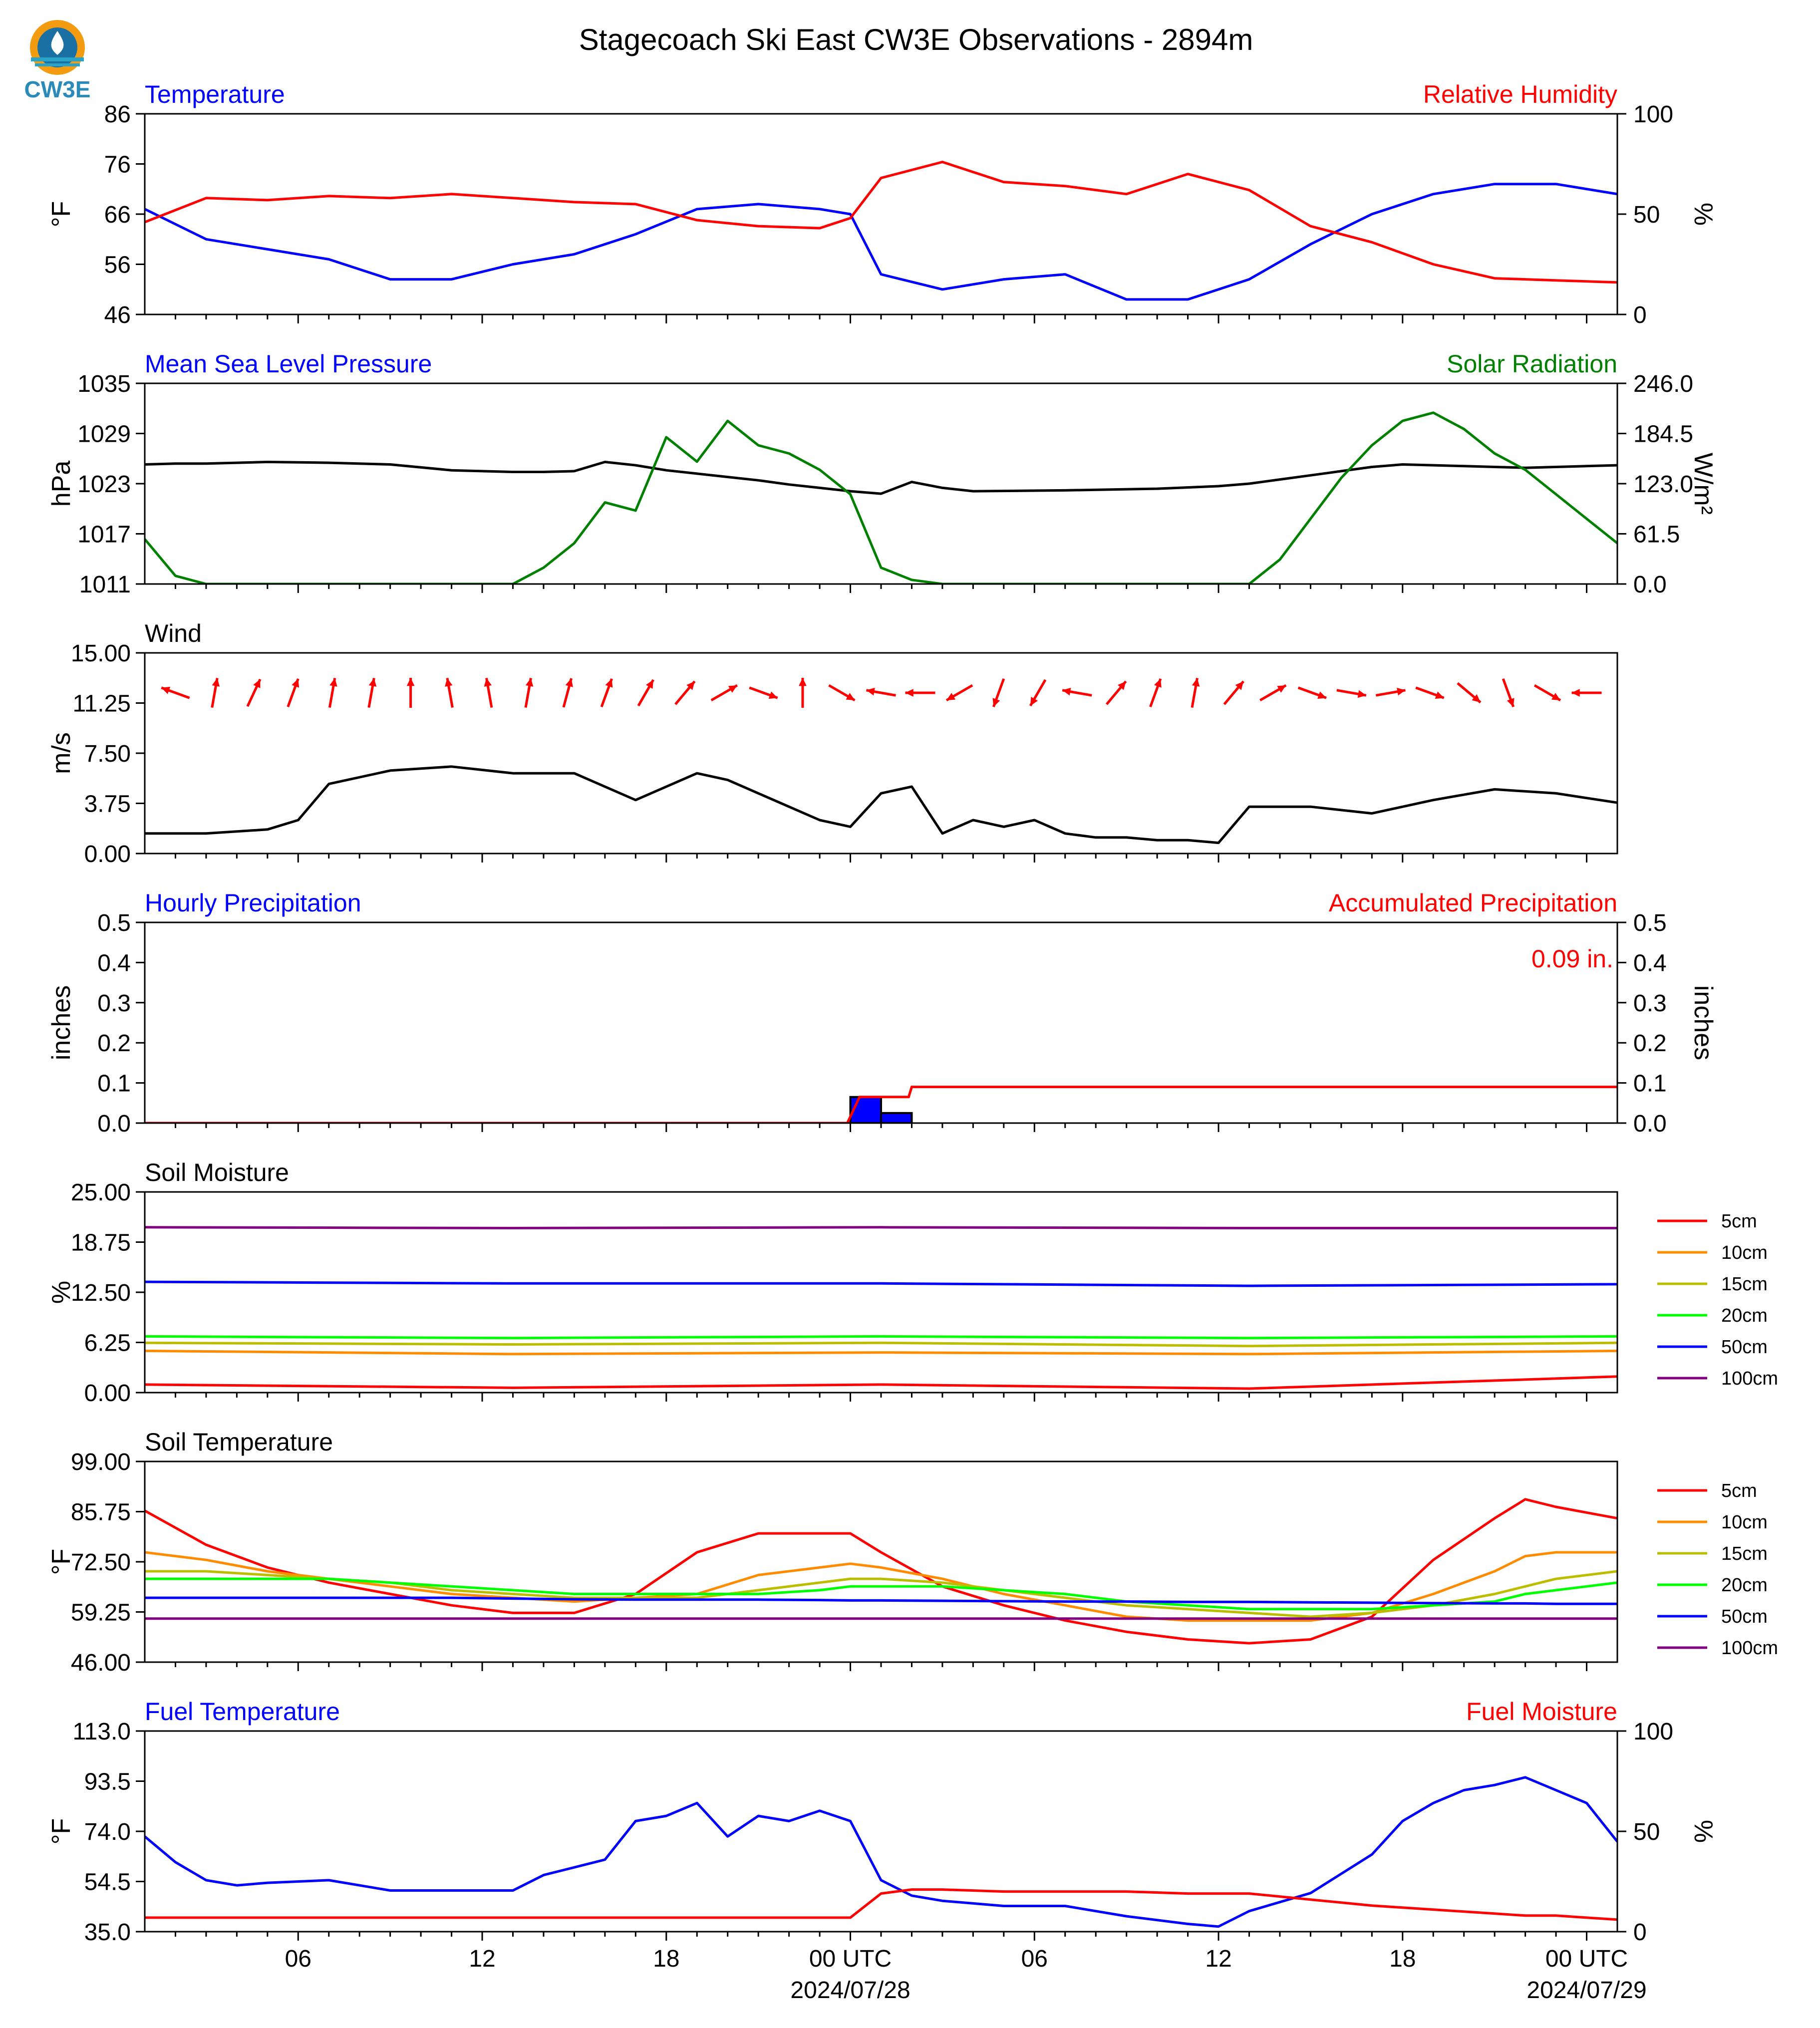 This screenshot has width=1820, height=2028. Describe the element at coordinates (1744, 1252) in the screenshot. I see `legend-label: 10cm` at that location.